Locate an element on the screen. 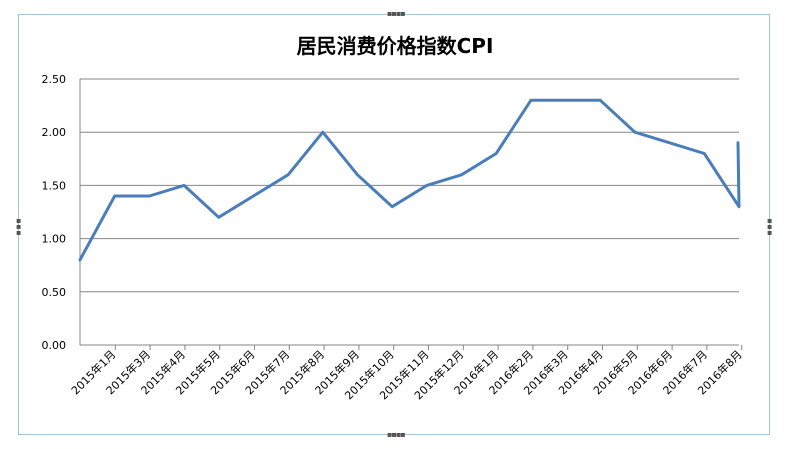 The height and width of the screenshot is (449, 790). resize-handle-right: ▪ ▪ ▪ is located at coordinates (769, 226).